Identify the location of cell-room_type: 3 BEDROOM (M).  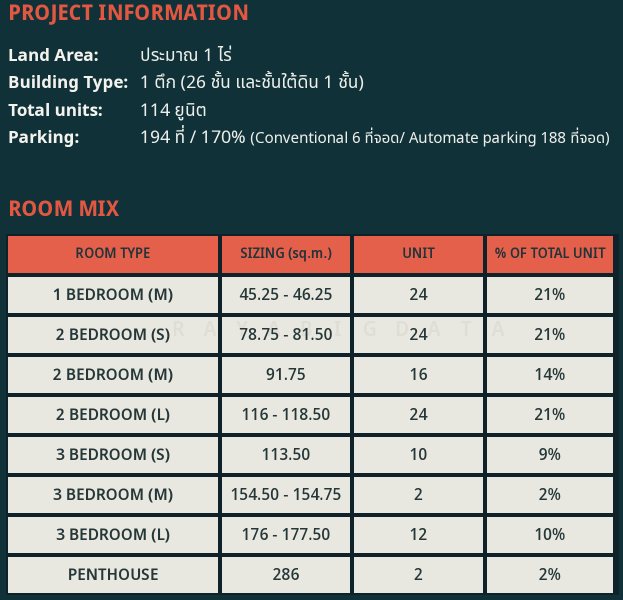
(113, 495).